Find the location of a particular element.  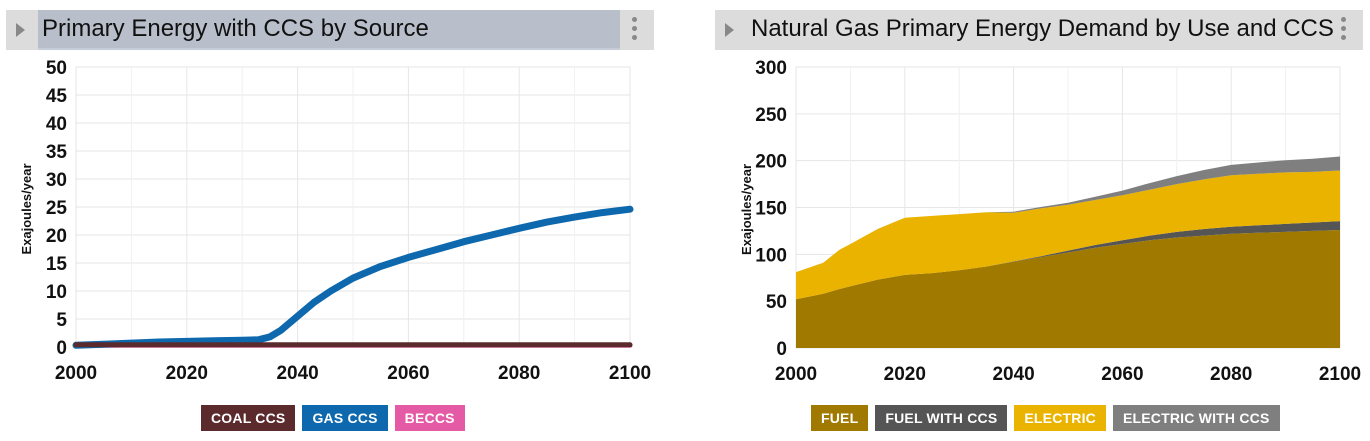

y-tick-label: 300 is located at coordinates (771, 68).